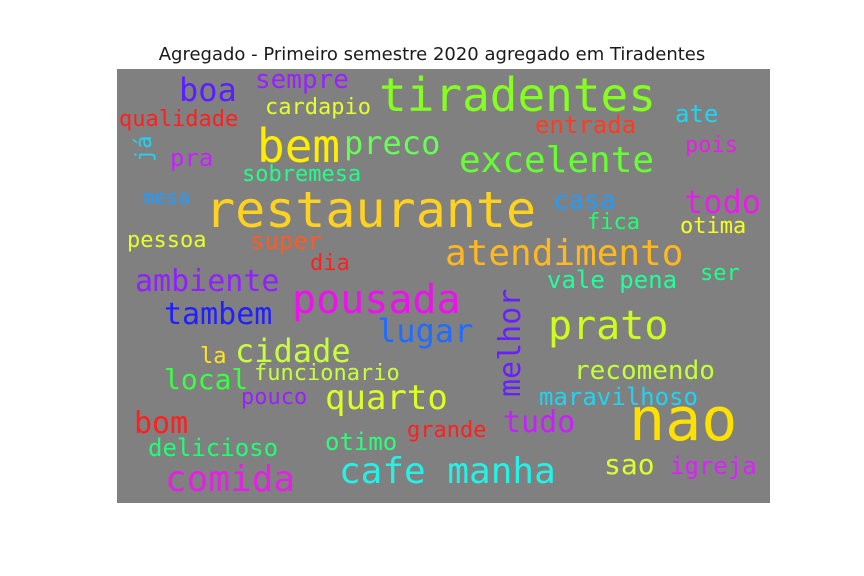 The height and width of the screenshot is (576, 864). What do you see at coordinates (179, 119) in the screenshot?
I see `word-qualidade: qualidade` at bounding box center [179, 119].